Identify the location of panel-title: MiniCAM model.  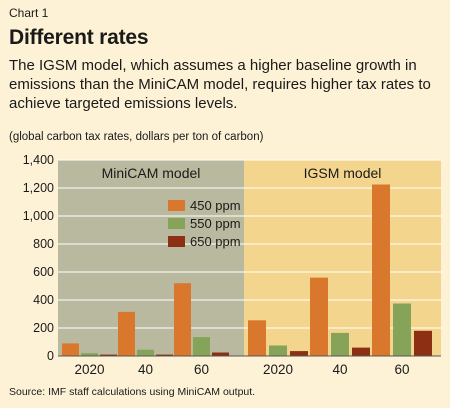
(151, 173).